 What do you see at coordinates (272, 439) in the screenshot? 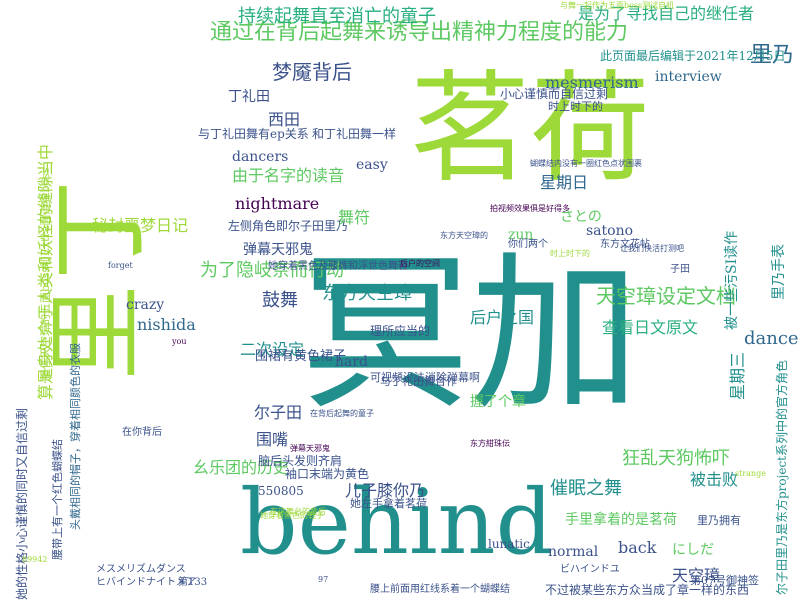
I see `cloud-word: 围嘴` at bounding box center [272, 439].